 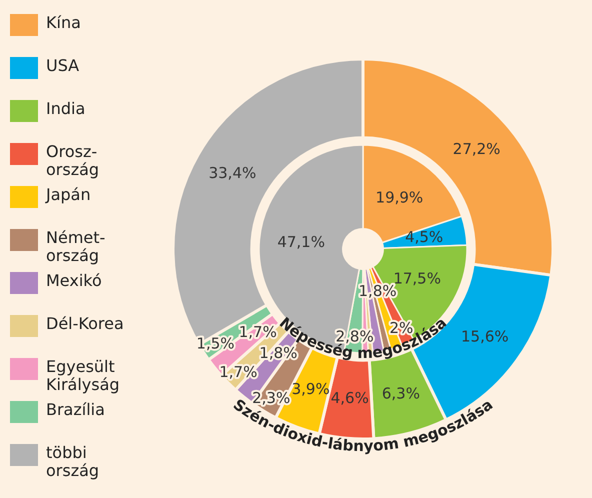 I want to click on legend-label: Német-ország, so click(x=76, y=246).